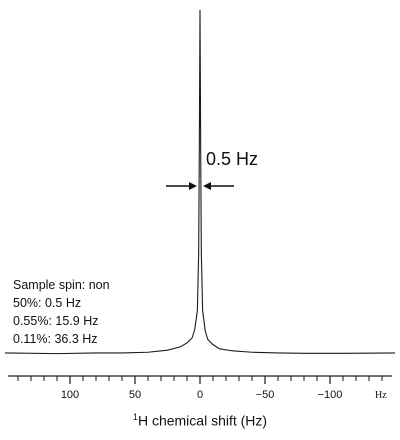  I want to click on x-axis-title-superscript: 1, so click(135, 417).